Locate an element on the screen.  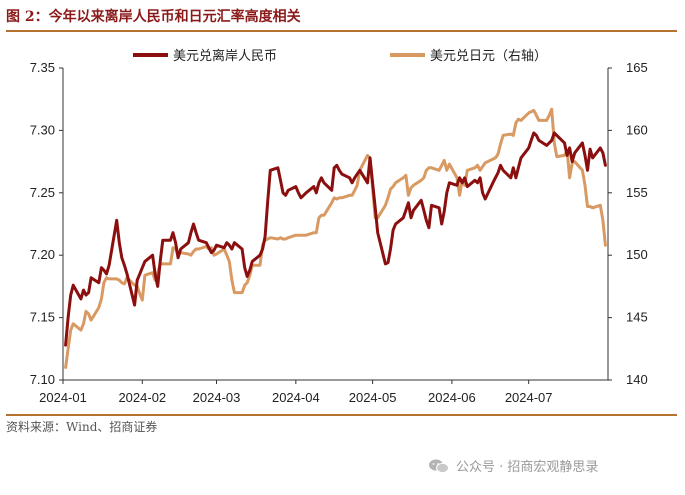
x-tick-label: 2024-02 is located at coordinates (142, 397).